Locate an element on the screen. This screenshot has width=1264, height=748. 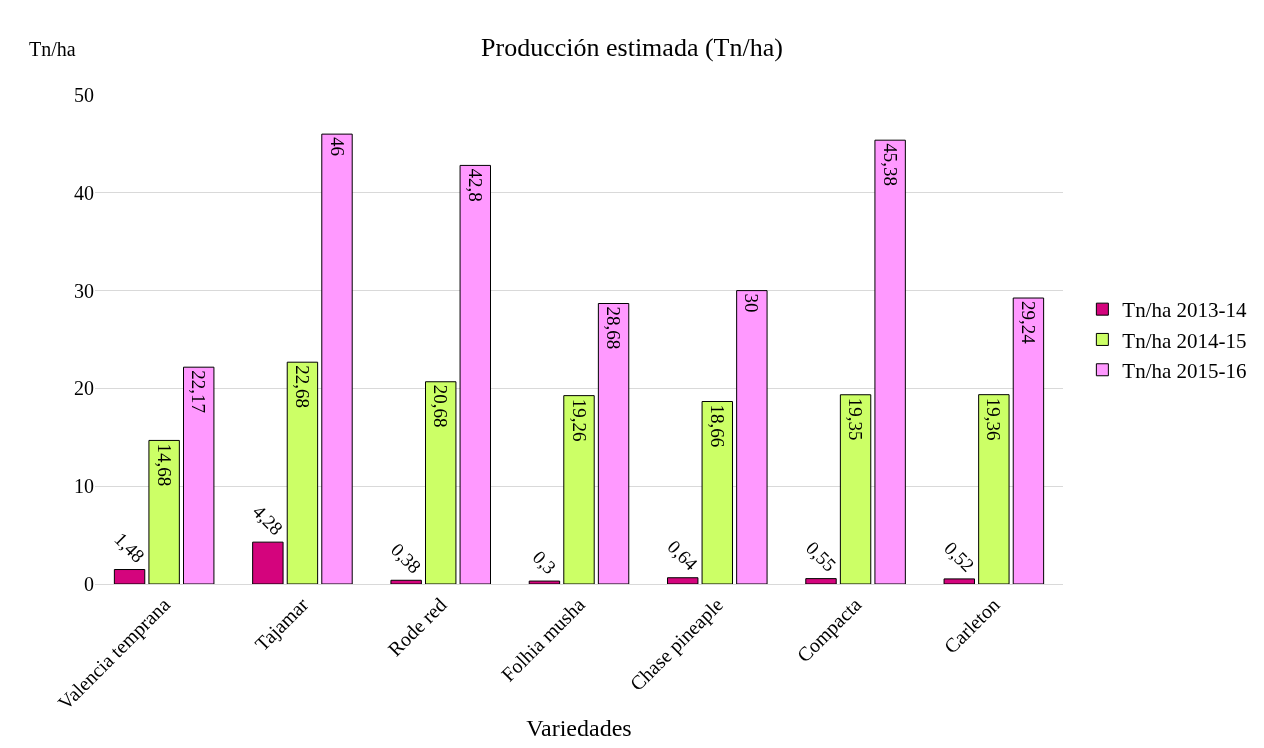
y-tick-label: 0 is located at coordinates (89, 584).